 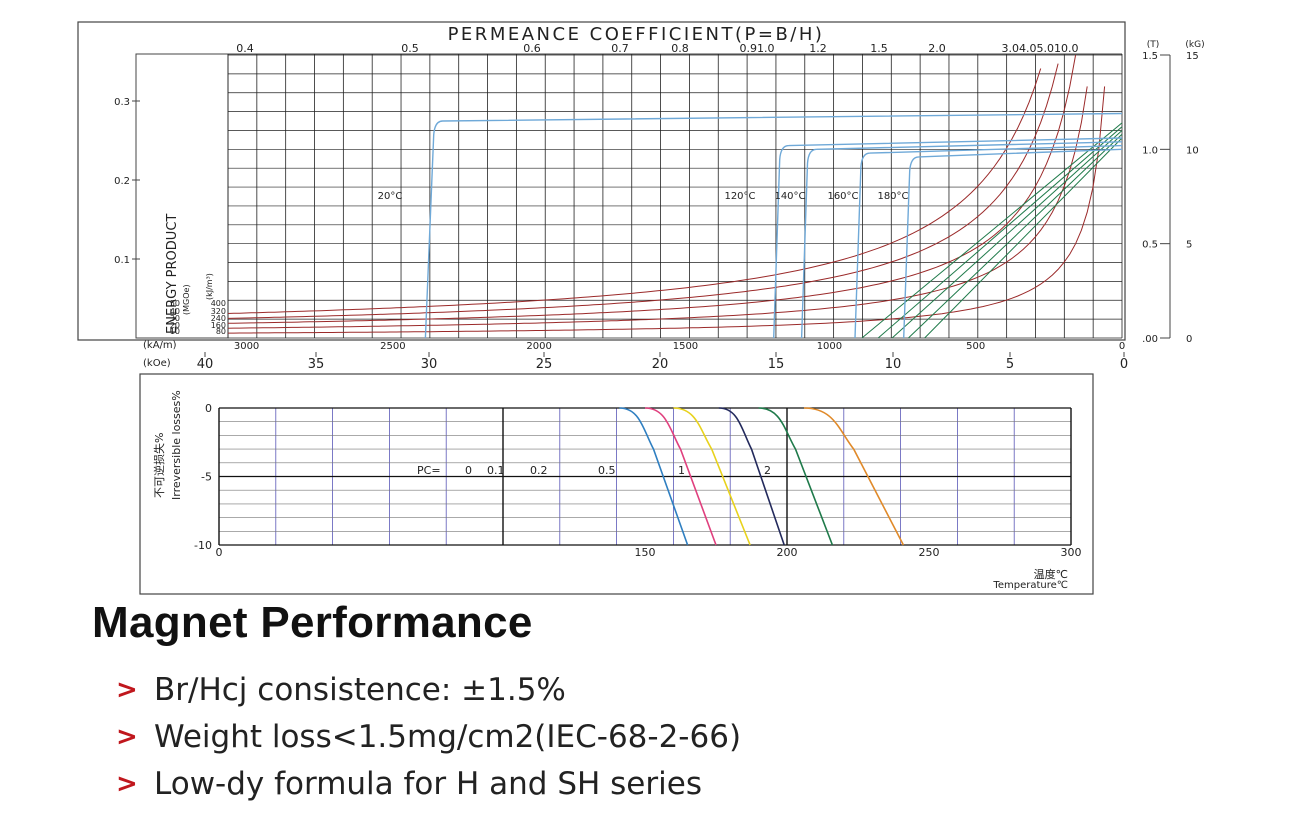 What do you see at coordinates (175, 331) in the screenshot?
I see `energy-value-mgoe: 10` at bounding box center [175, 331].